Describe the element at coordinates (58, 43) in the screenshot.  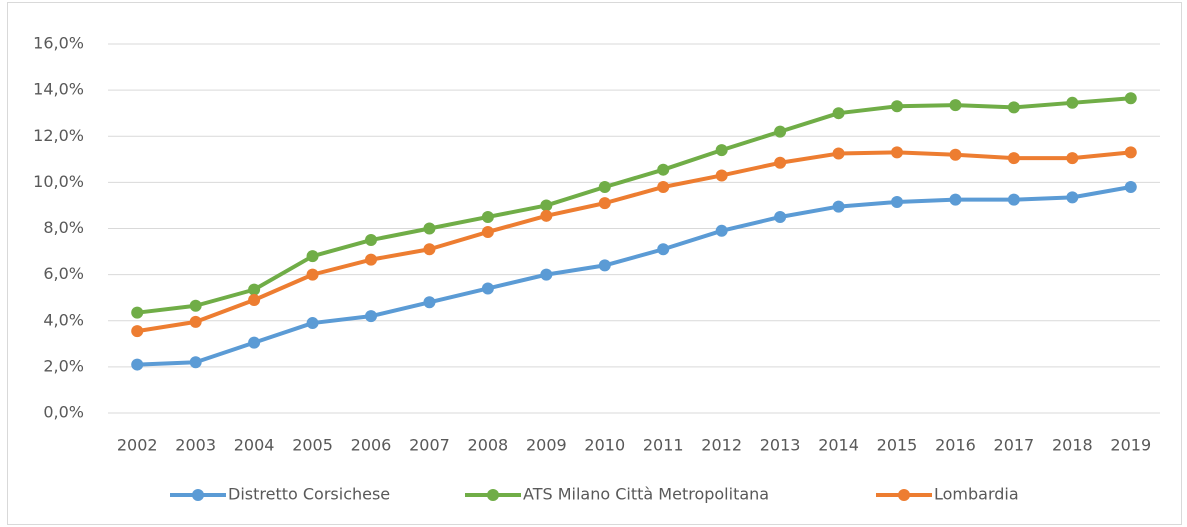
I see `y-tick-label: 16,0%` at that location.